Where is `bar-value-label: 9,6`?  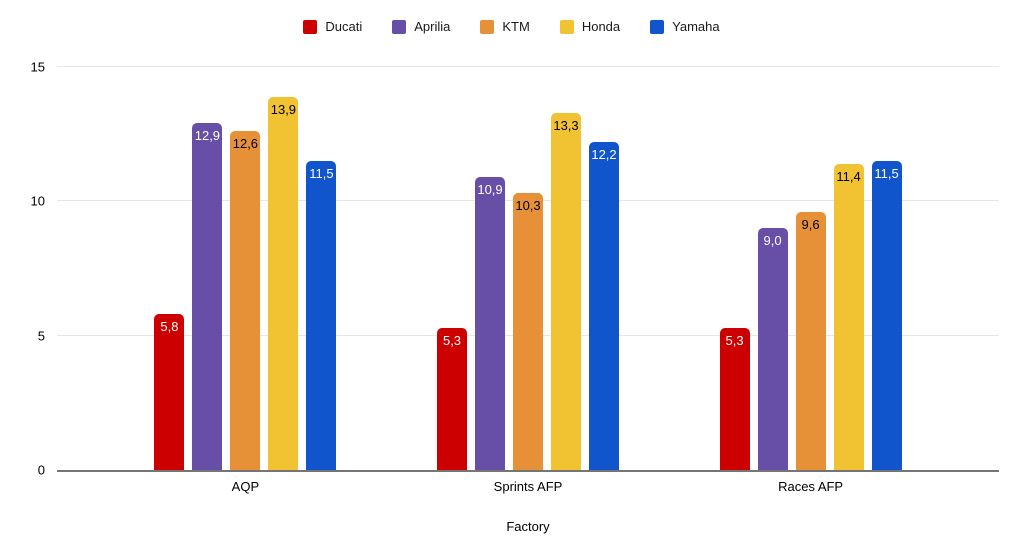 bar-value-label: 9,6 is located at coordinates (810, 225).